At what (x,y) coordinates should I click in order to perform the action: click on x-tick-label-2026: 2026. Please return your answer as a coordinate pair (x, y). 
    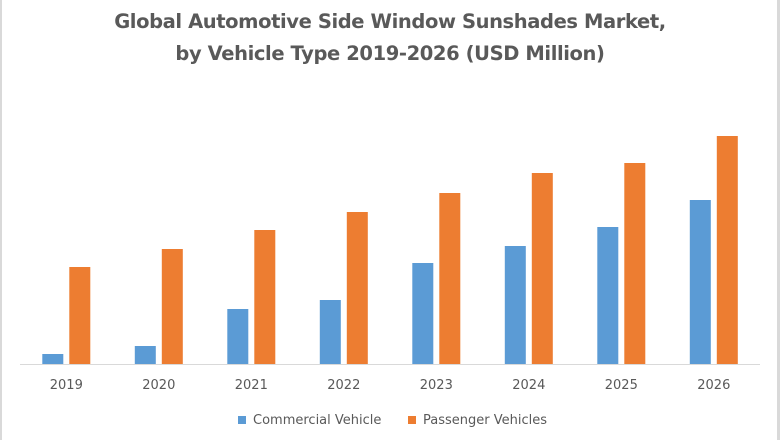
    Looking at the image, I should click on (713, 385).